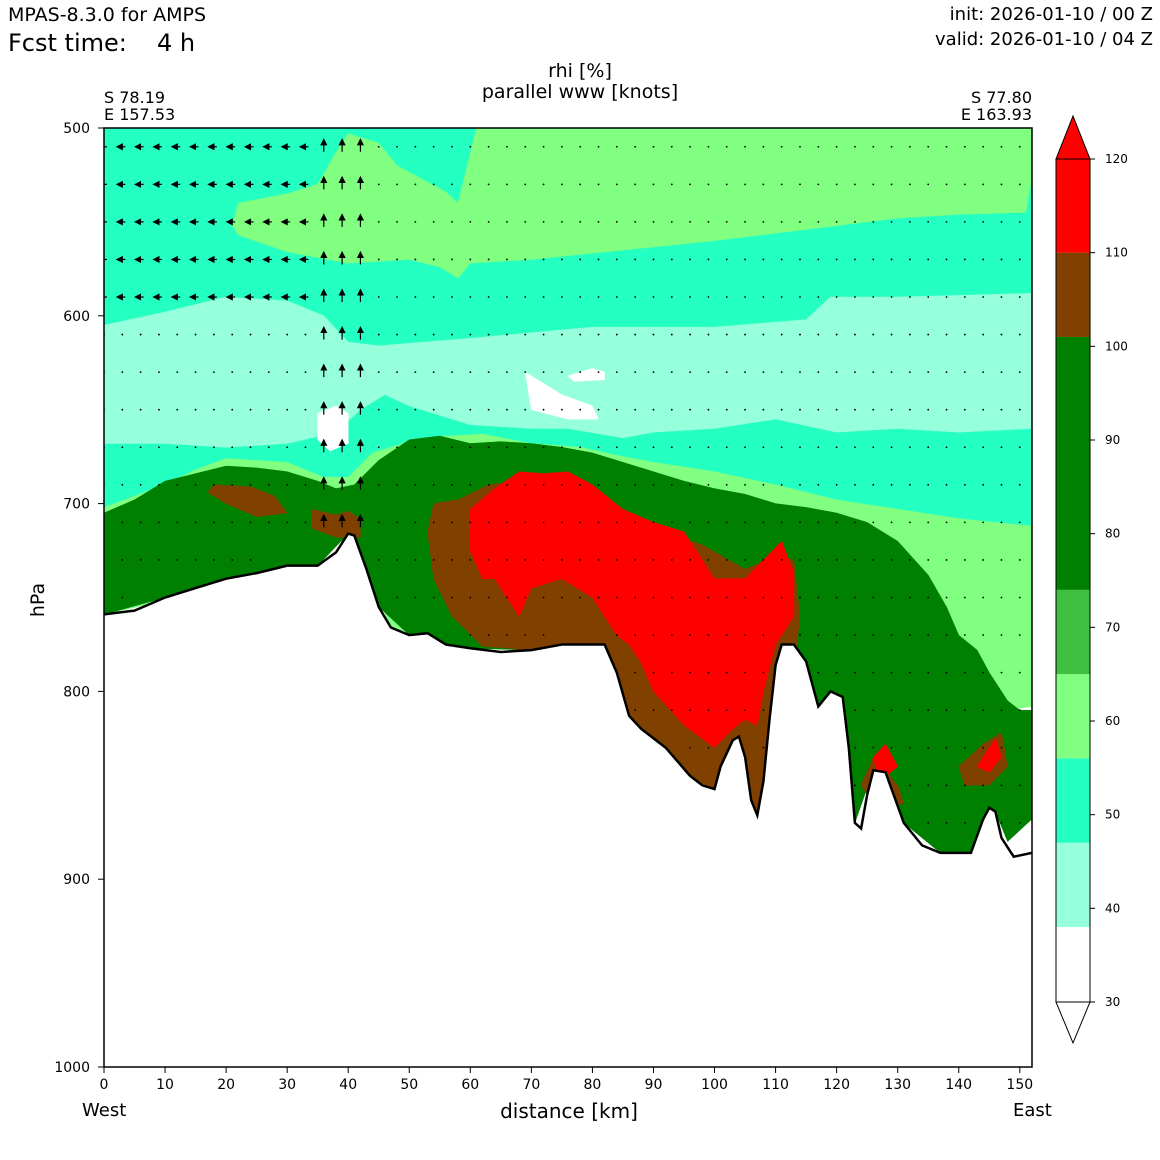  What do you see at coordinates (593, 1085) in the screenshot?
I see `x-tick-label-80: 80` at bounding box center [593, 1085].